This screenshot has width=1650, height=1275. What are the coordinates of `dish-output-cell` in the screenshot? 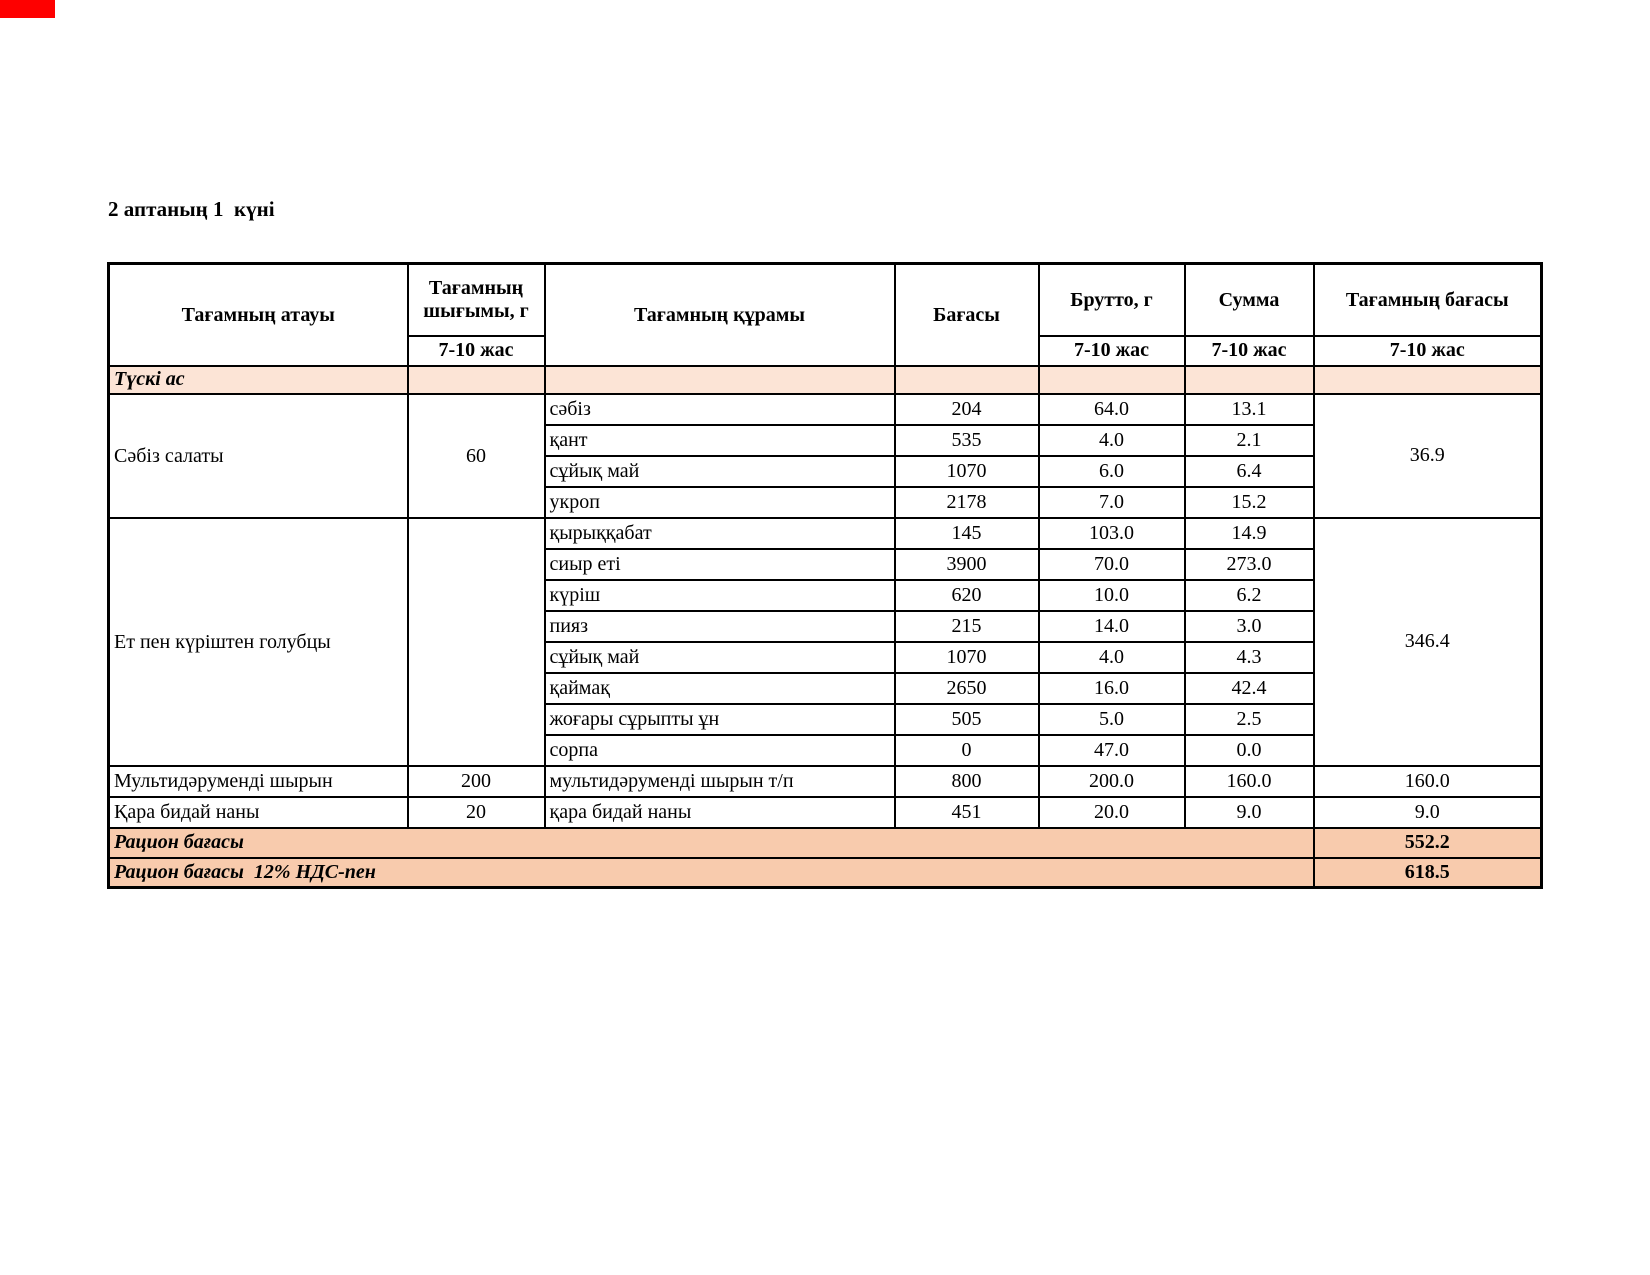 It's located at (476, 641).